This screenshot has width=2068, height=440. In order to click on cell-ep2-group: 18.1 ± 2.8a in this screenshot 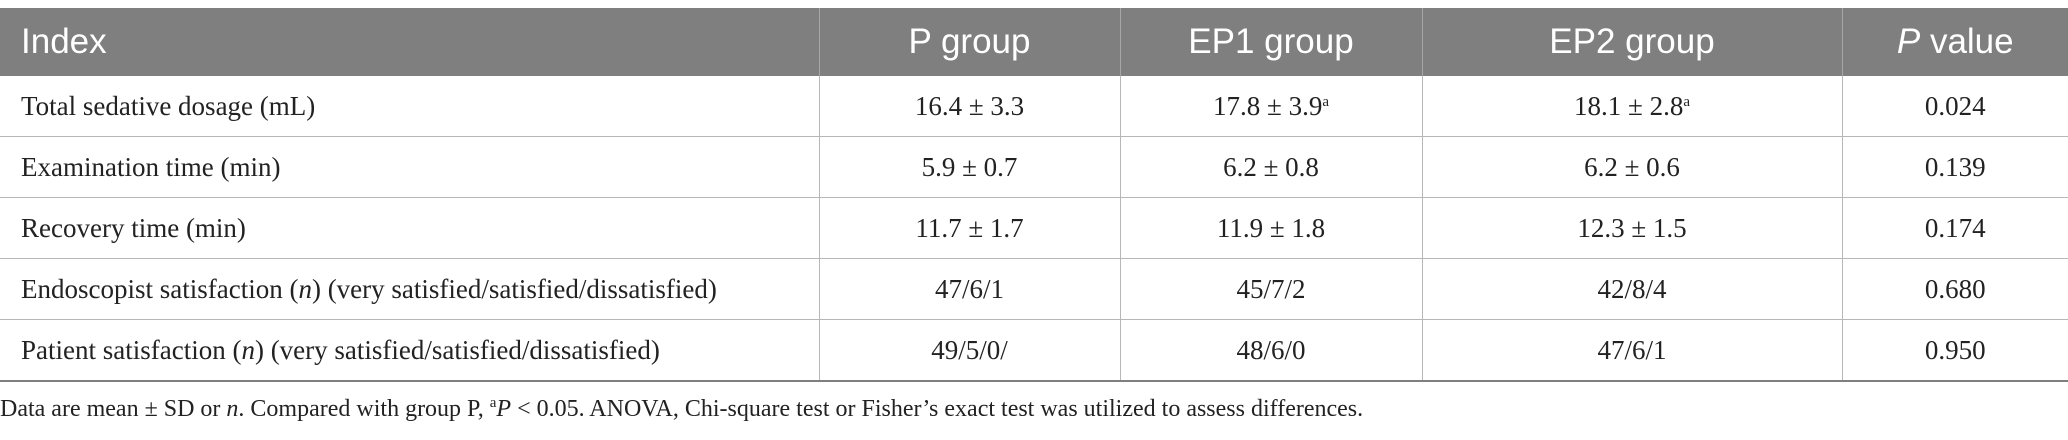, I will do `click(1631, 106)`.